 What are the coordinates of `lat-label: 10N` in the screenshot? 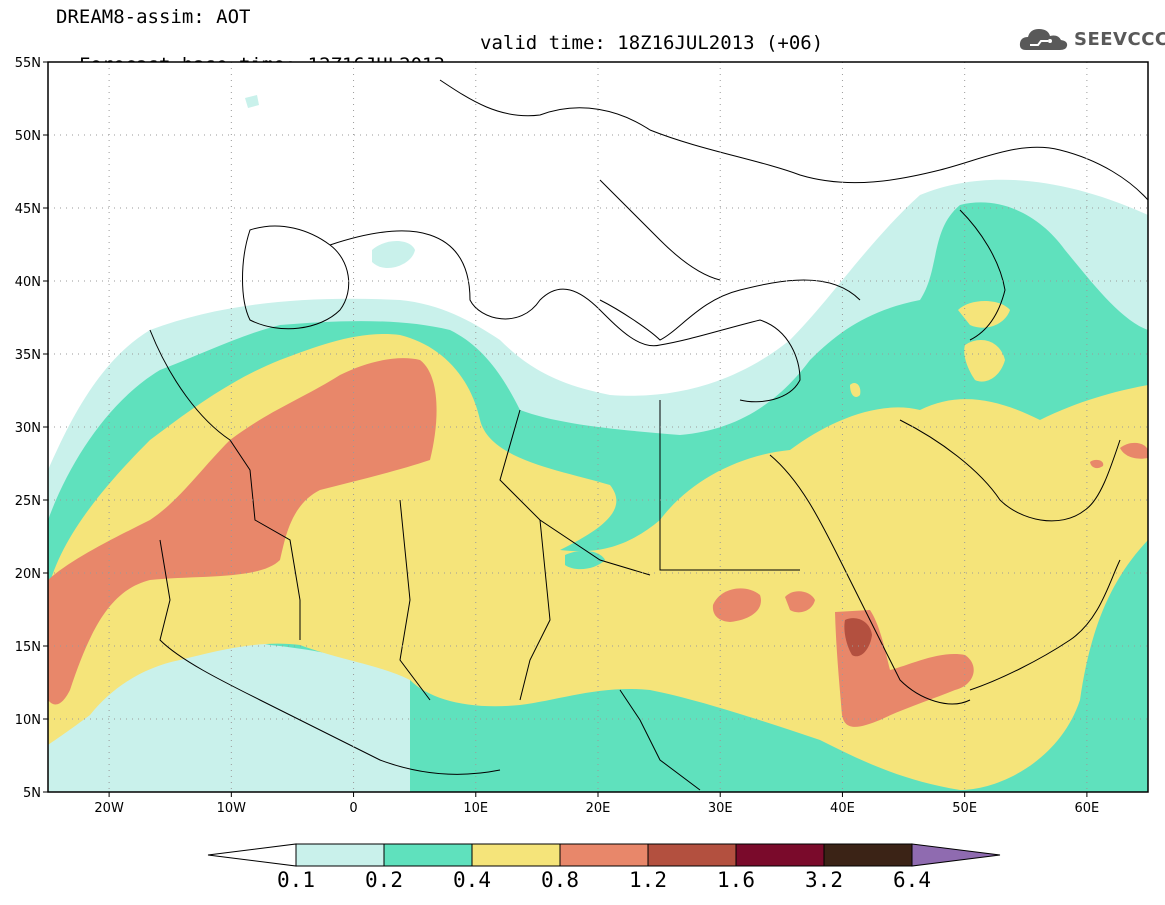 It's located at (28, 720).